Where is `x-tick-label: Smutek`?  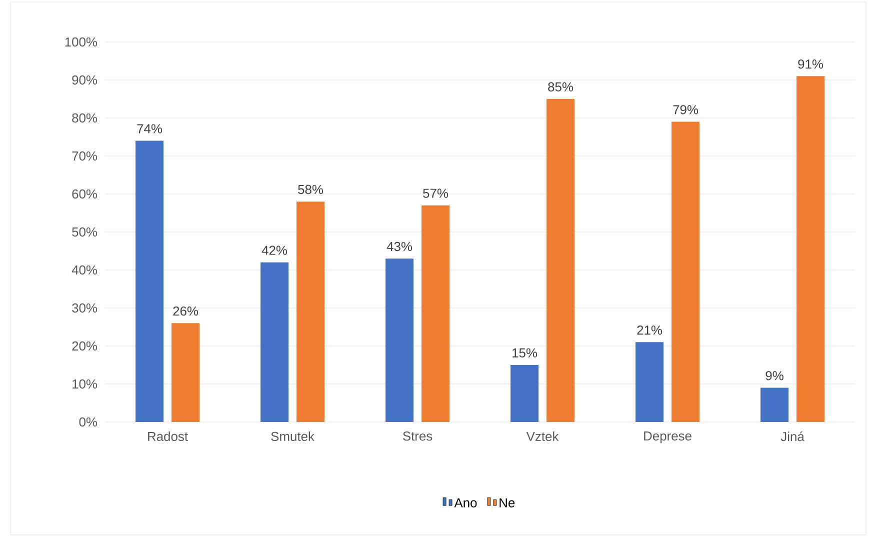
x-tick-label: Smutek is located at coordinates (292, 437).